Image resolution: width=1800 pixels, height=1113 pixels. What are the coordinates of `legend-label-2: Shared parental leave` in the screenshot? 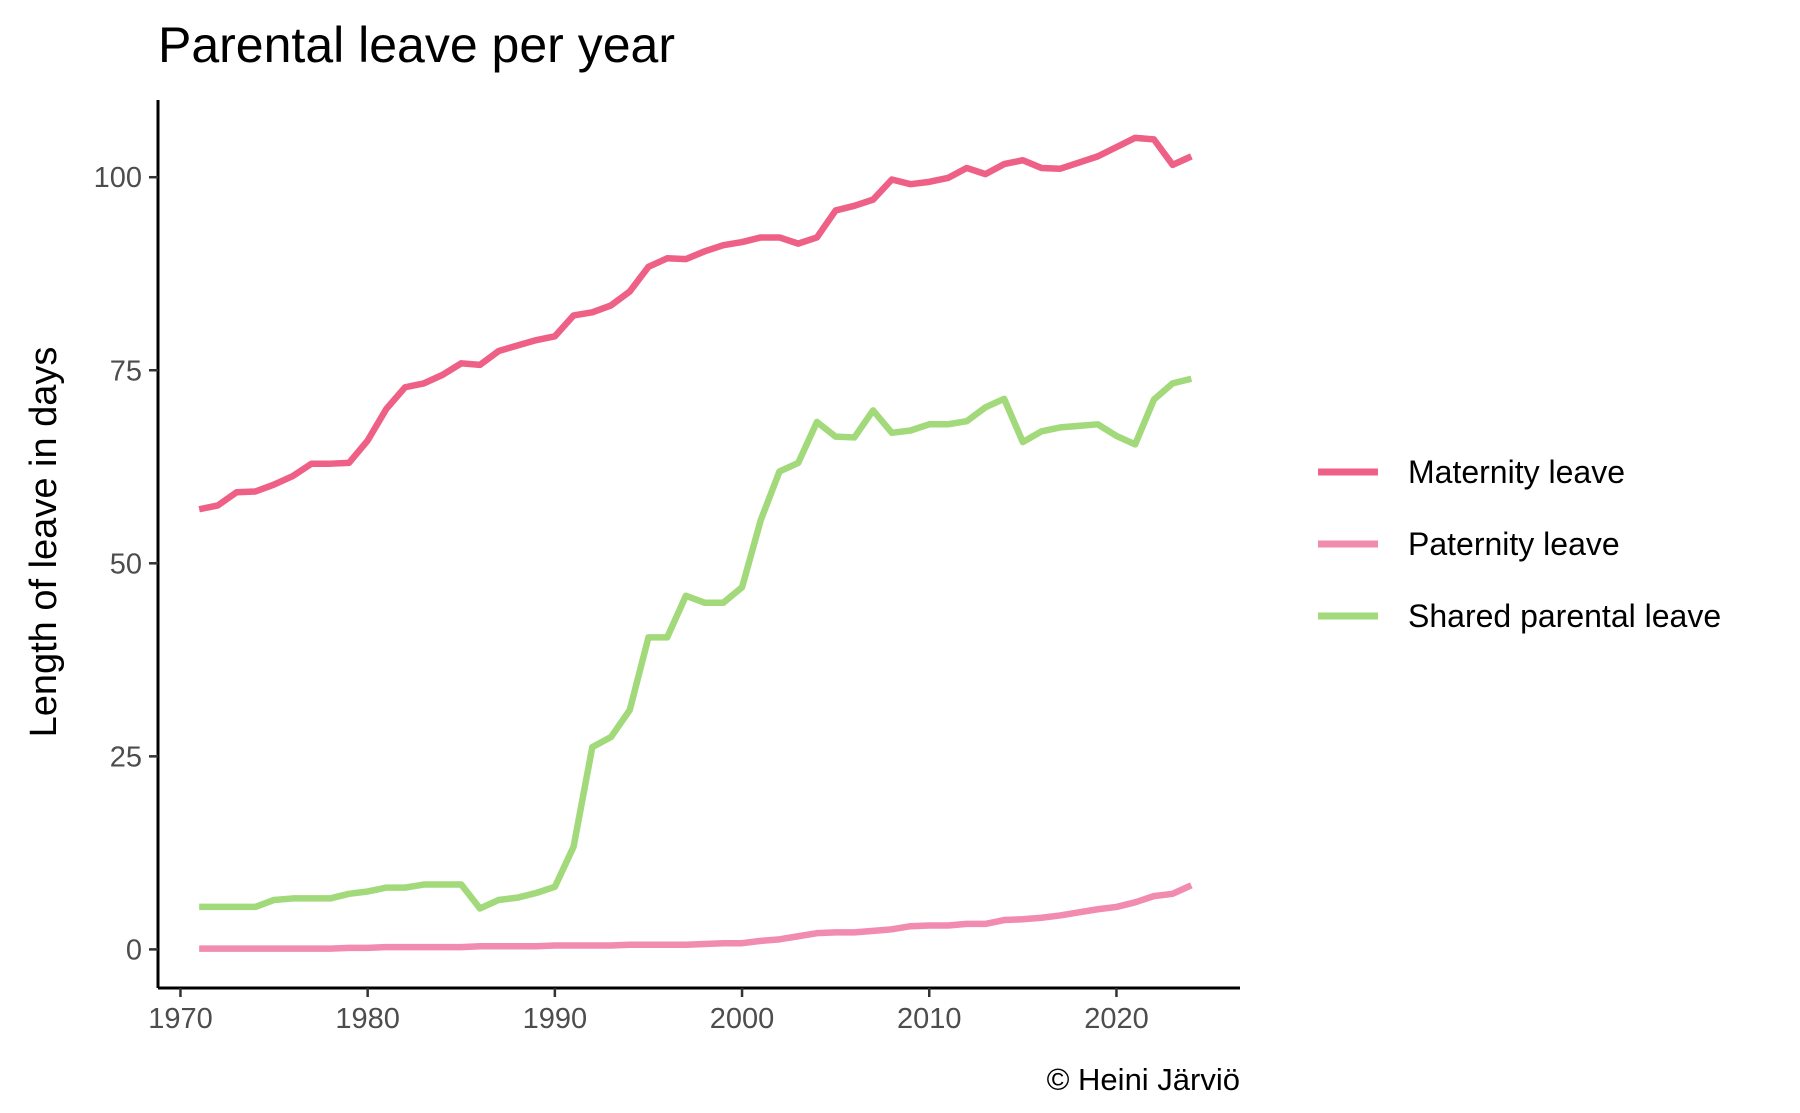 It's located at (1564, 616).